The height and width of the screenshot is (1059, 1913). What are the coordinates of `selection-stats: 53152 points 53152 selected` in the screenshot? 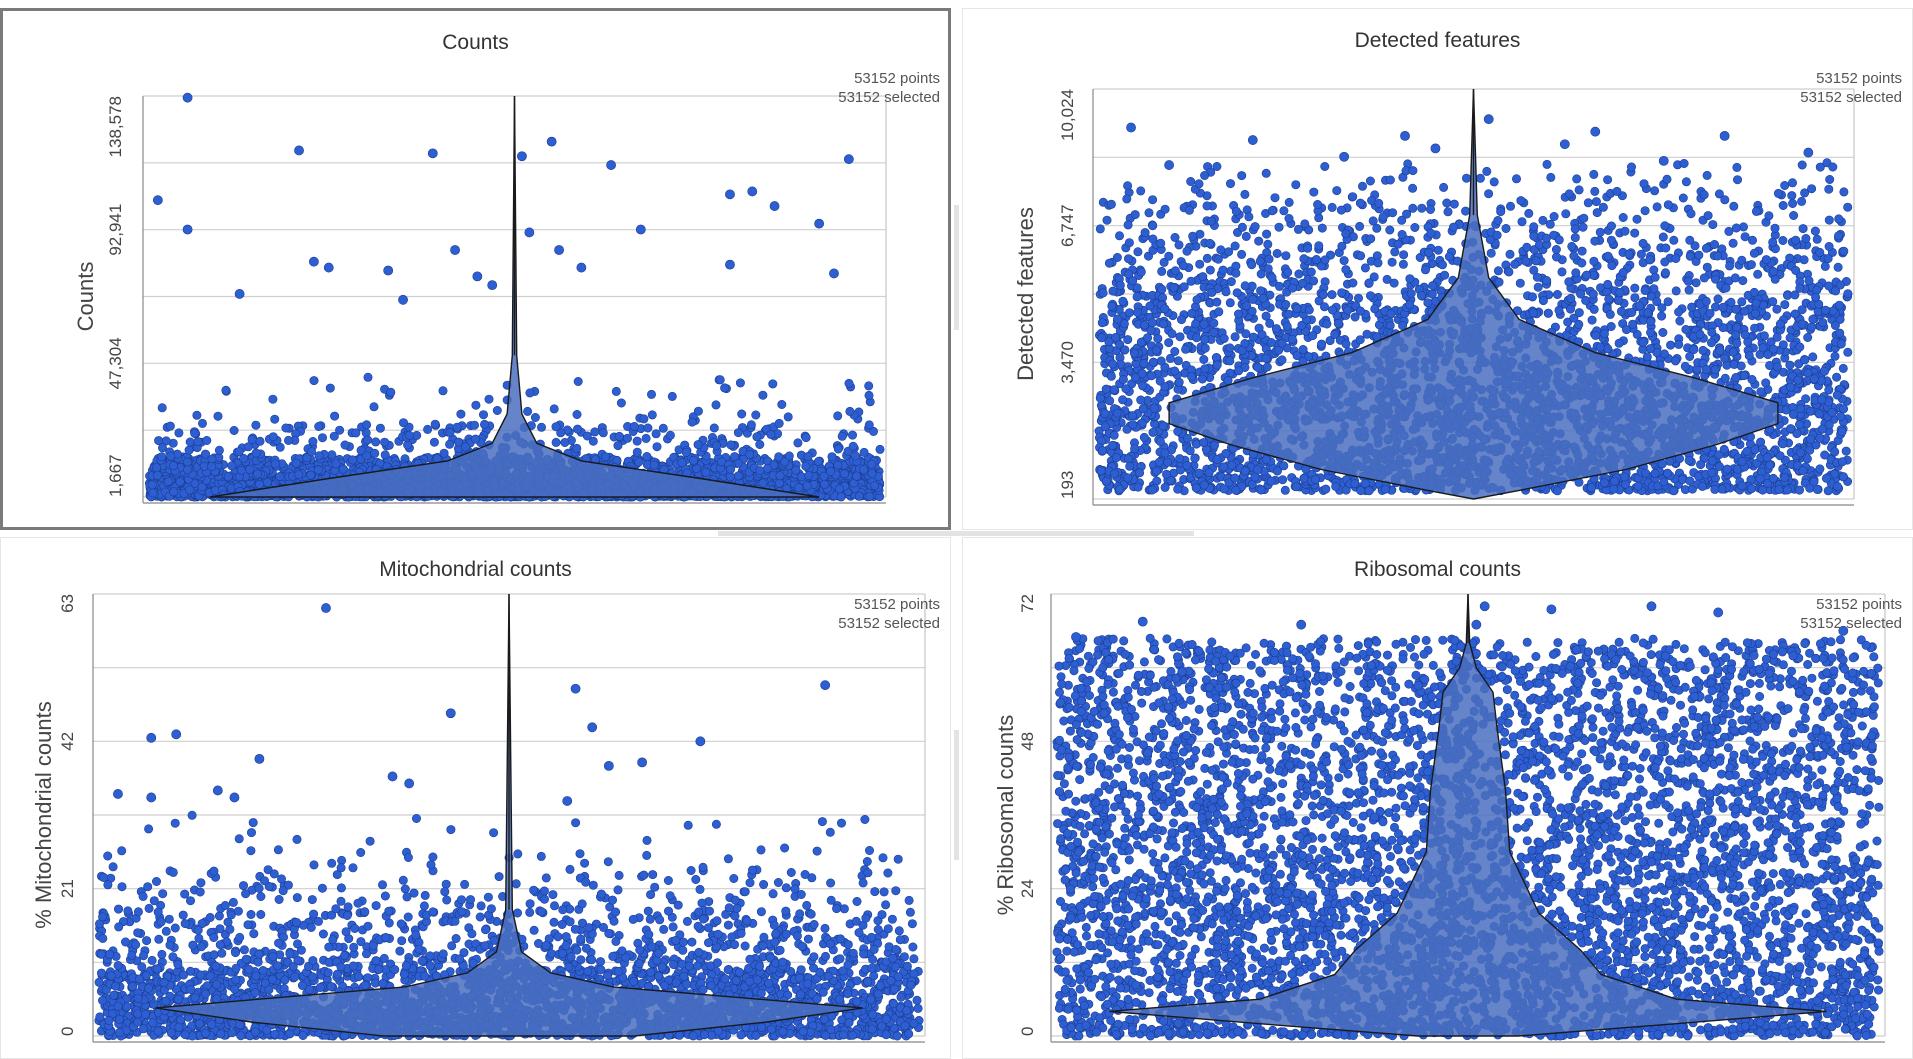 It's located at (889, 88).